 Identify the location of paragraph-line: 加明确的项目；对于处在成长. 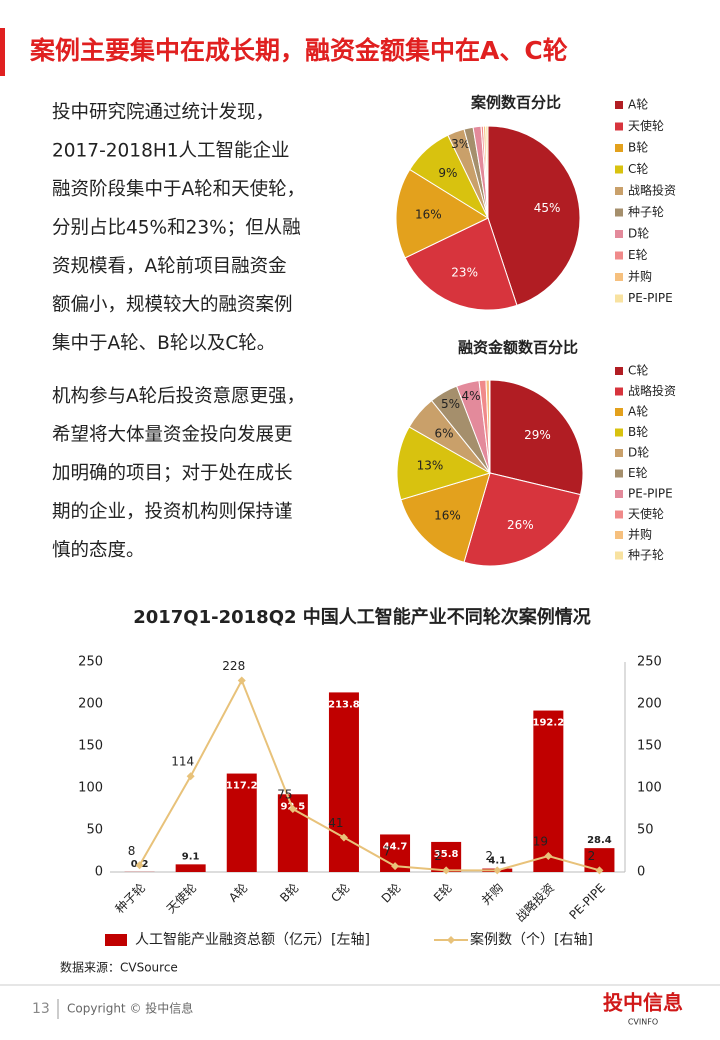
(172, 473).